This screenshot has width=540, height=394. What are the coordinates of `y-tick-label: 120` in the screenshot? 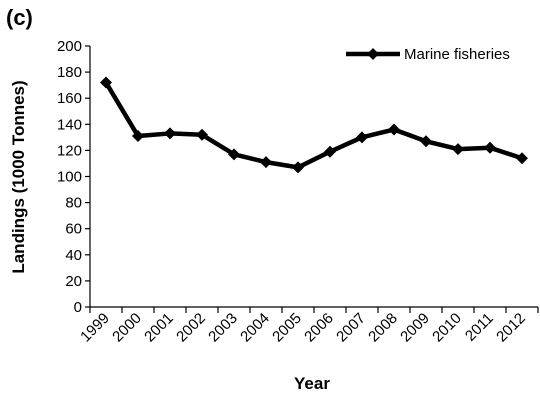 It's located at (69, 150).